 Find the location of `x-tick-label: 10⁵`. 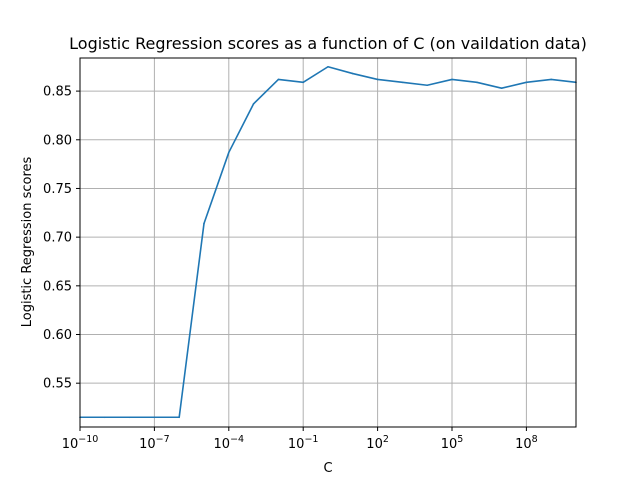

x-tick-label: 10⁵ is located at coordinates (452, 443).